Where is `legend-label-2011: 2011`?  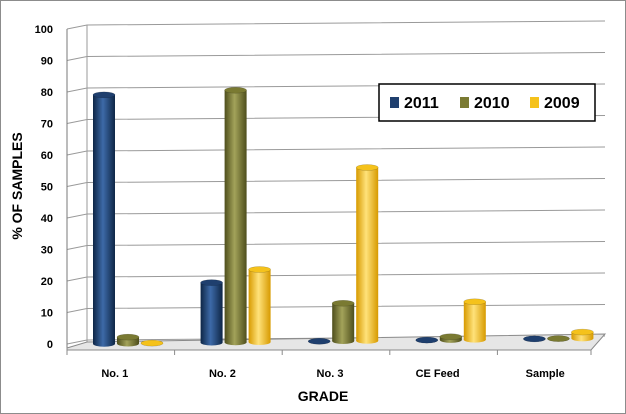 legend-label-2011: 2011 is located at coordinates (421, 103).